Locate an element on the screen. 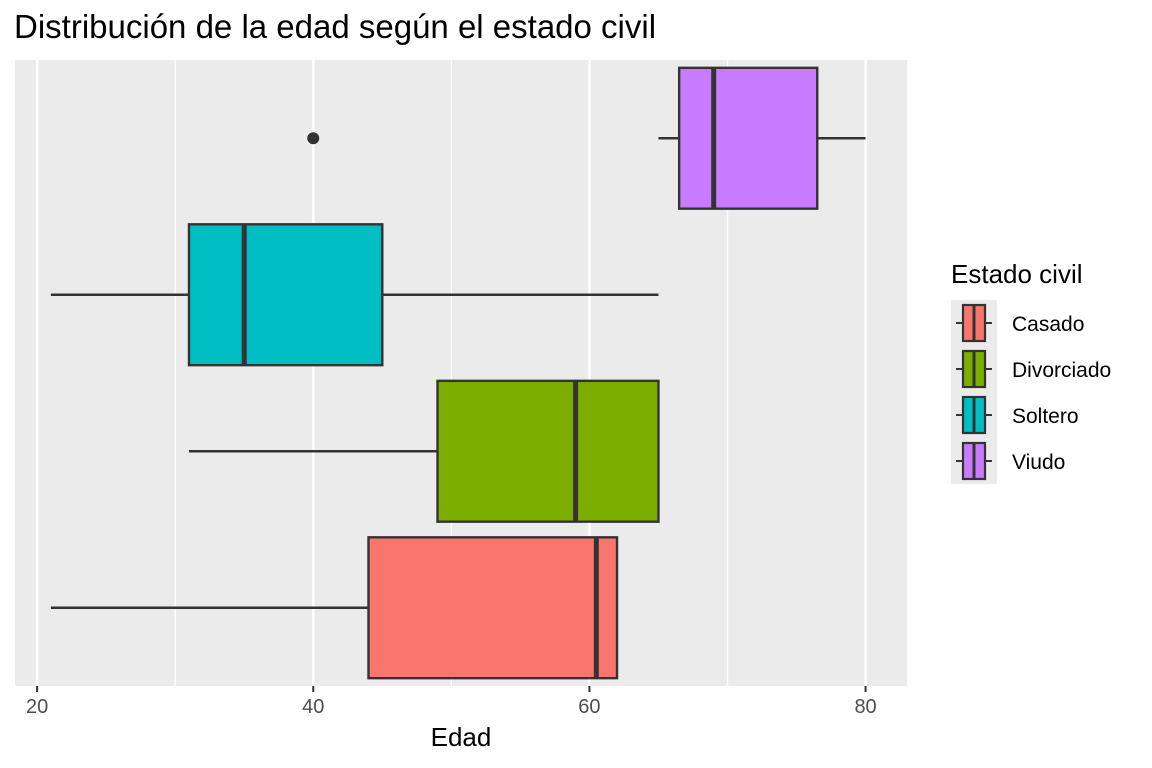  legend-item-casado: Casado is located at coordinates (1020, 323).